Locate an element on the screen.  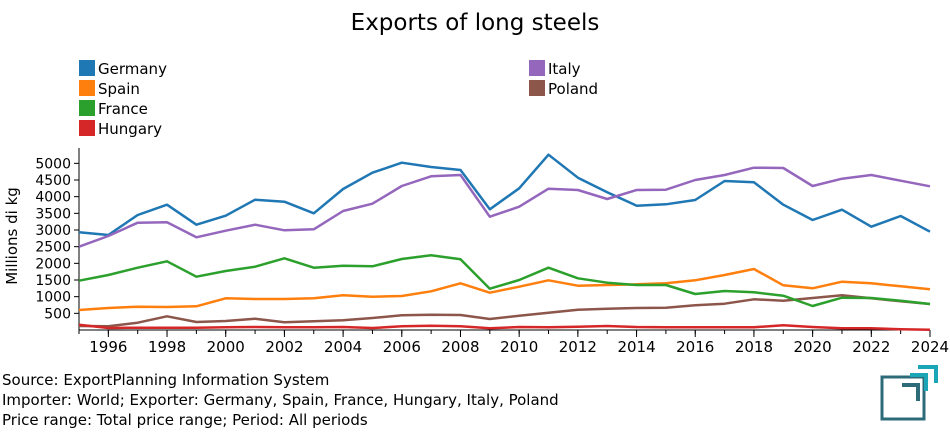
x-tick-label: 2006 is located at coordinates (402, 347).